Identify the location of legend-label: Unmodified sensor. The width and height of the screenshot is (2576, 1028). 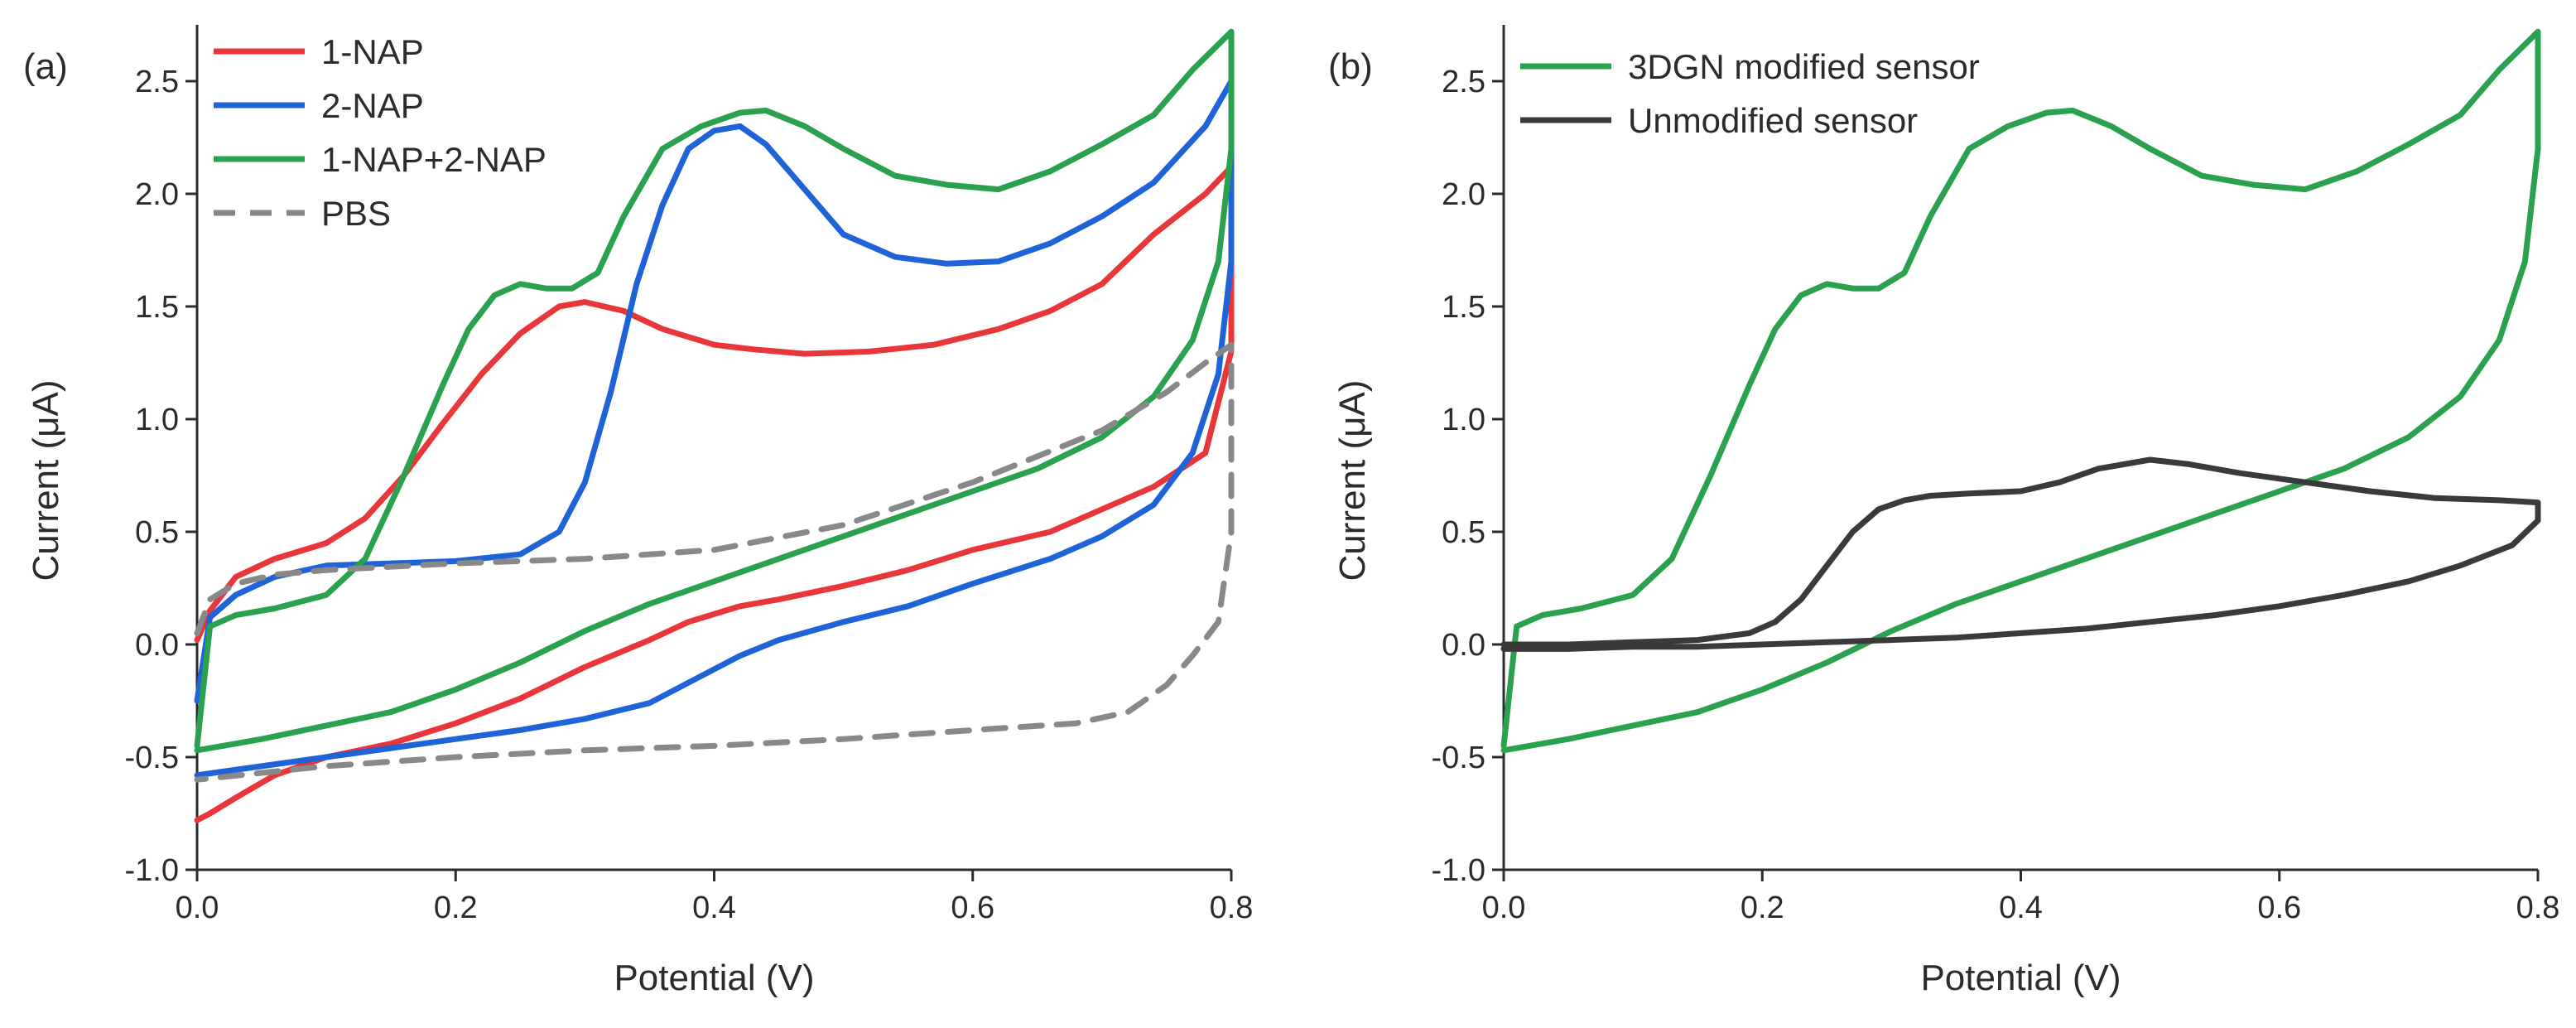
(1773, 120).